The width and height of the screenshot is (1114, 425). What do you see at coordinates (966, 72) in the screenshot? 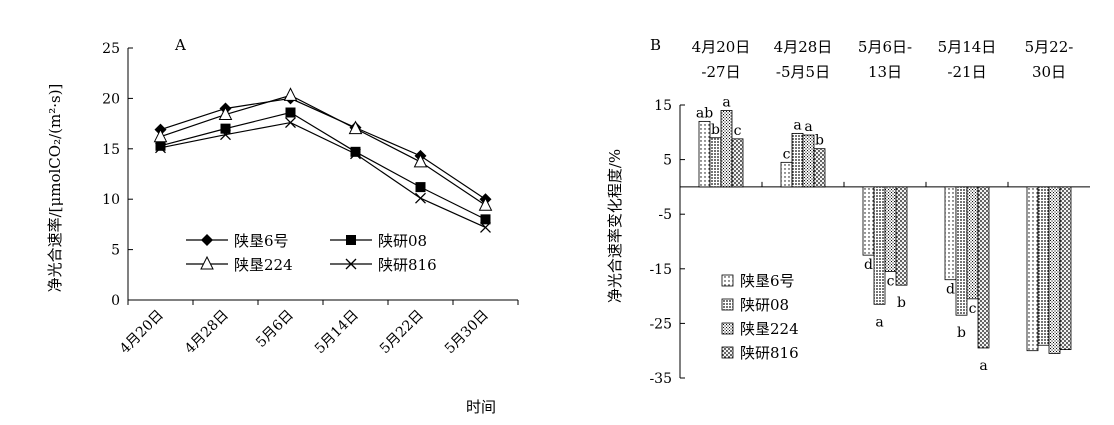
I see `b-category-label: -21日` at bounding box center [966, 72].